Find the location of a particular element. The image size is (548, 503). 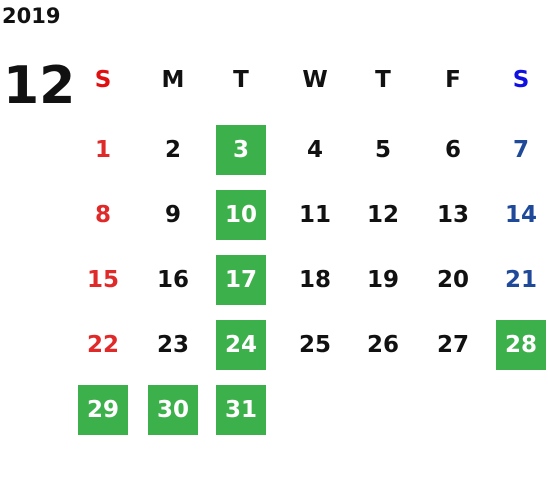

day: 4 is located at coordinates (314, 150).